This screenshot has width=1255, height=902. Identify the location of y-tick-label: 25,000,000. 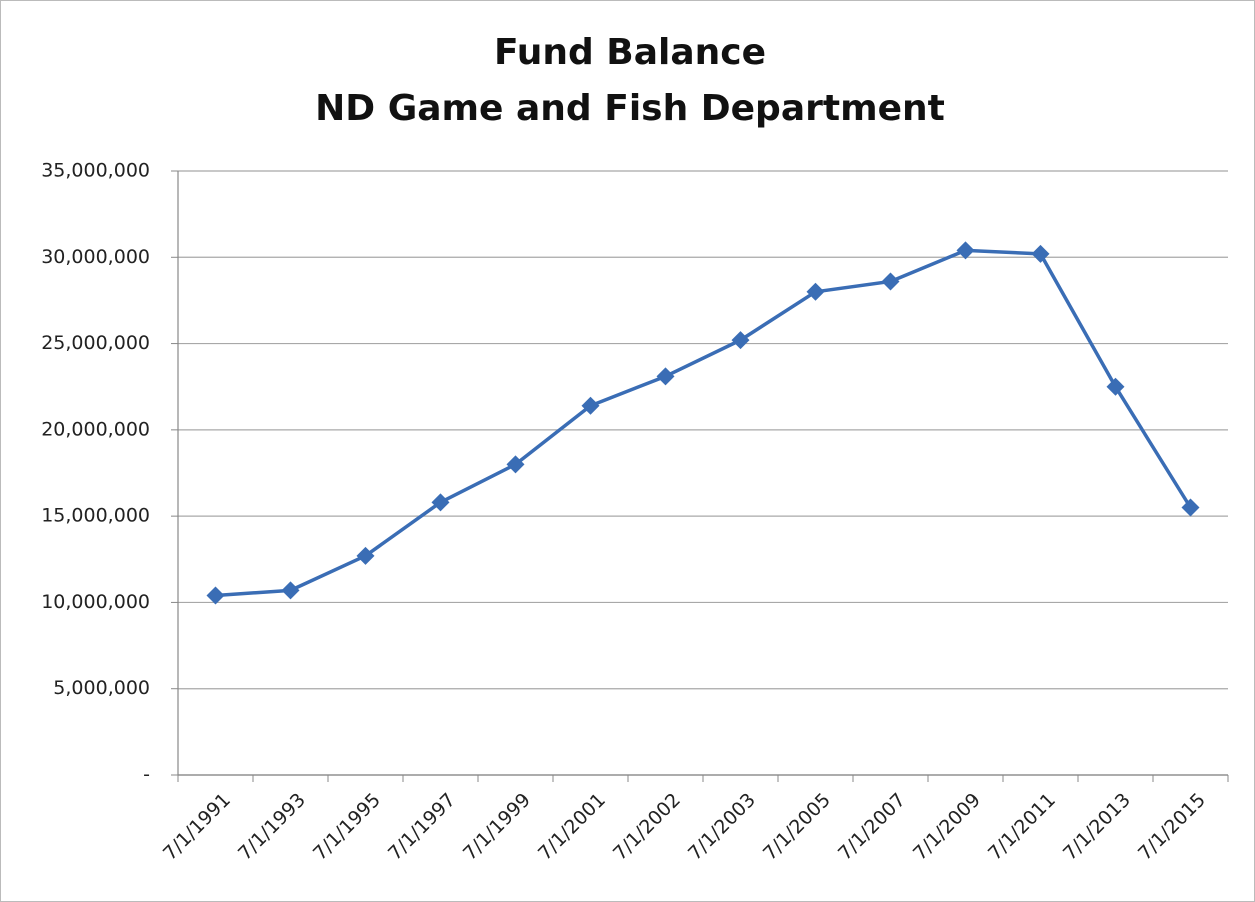
(95, 343).